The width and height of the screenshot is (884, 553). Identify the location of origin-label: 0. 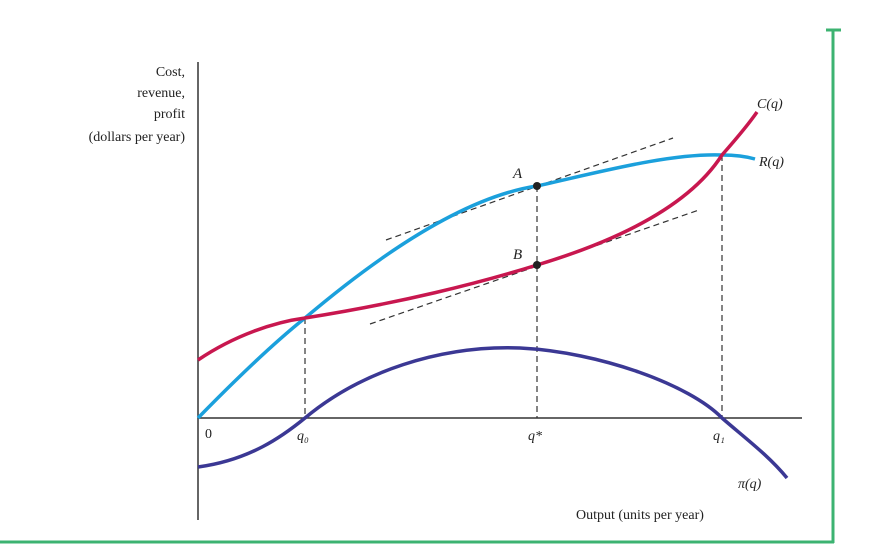
(208, 434).